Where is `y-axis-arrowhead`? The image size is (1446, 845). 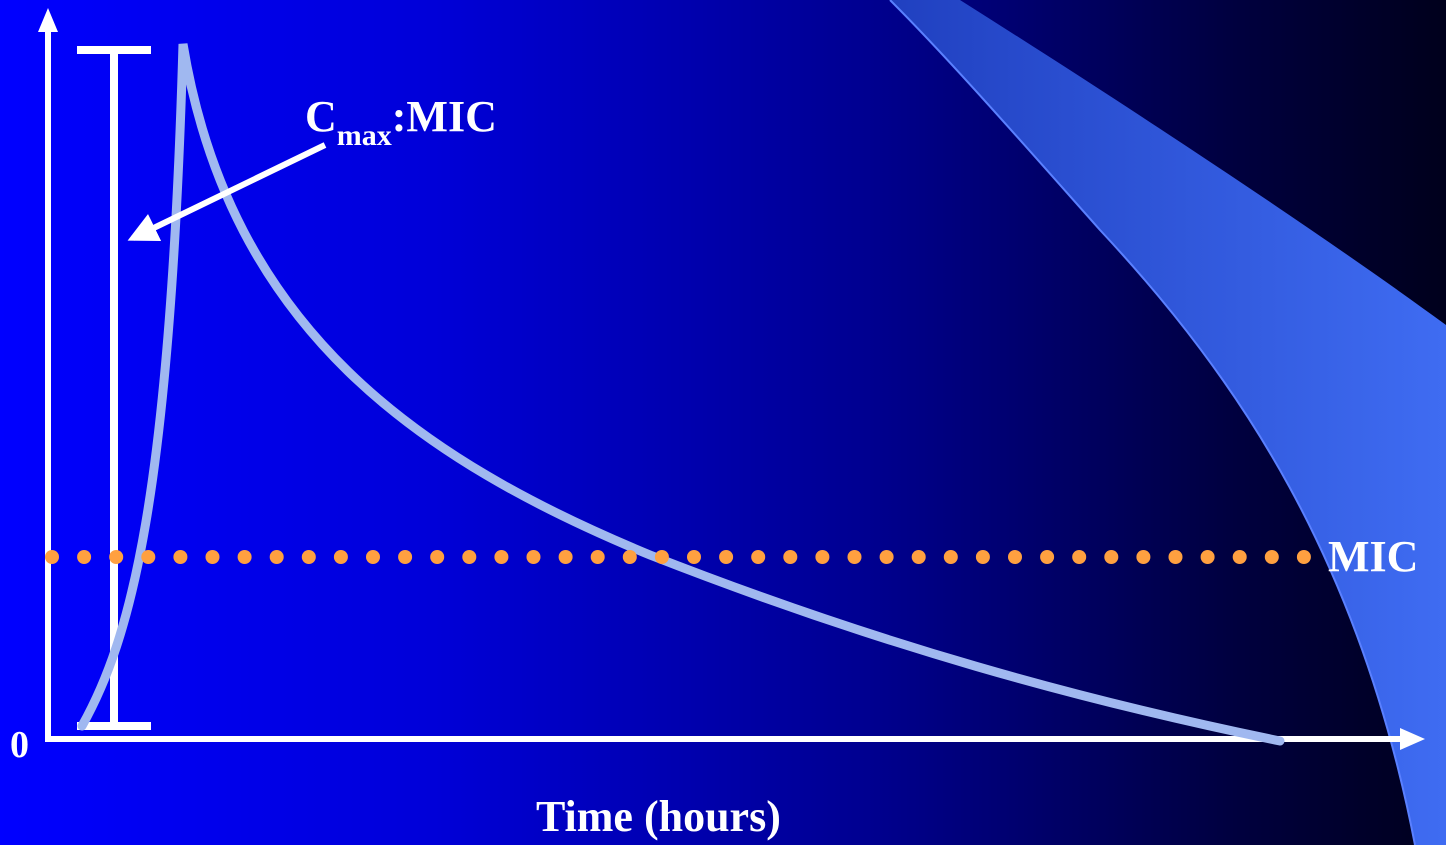
y-axis-arrowhead is located at coordinates (48, 20).